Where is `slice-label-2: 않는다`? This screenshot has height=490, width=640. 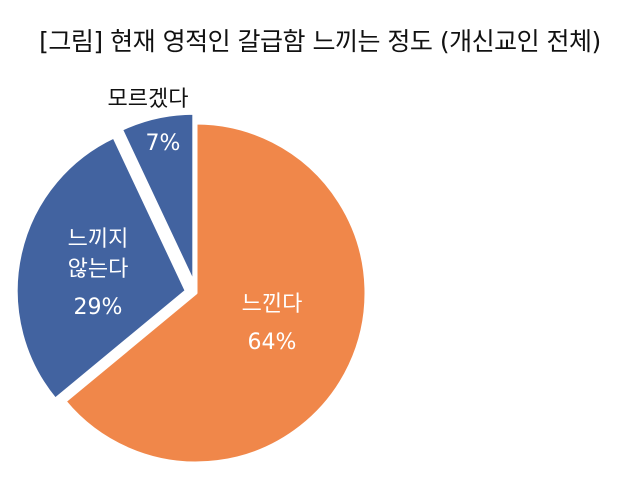 slice-label-2: 않는다 is located at coordinates (98, 269).